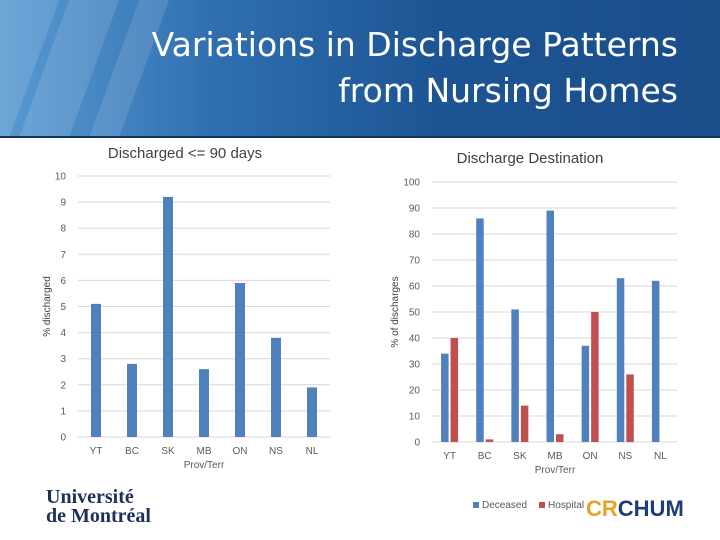  I want to click on bar-ns, so click(276, 387).